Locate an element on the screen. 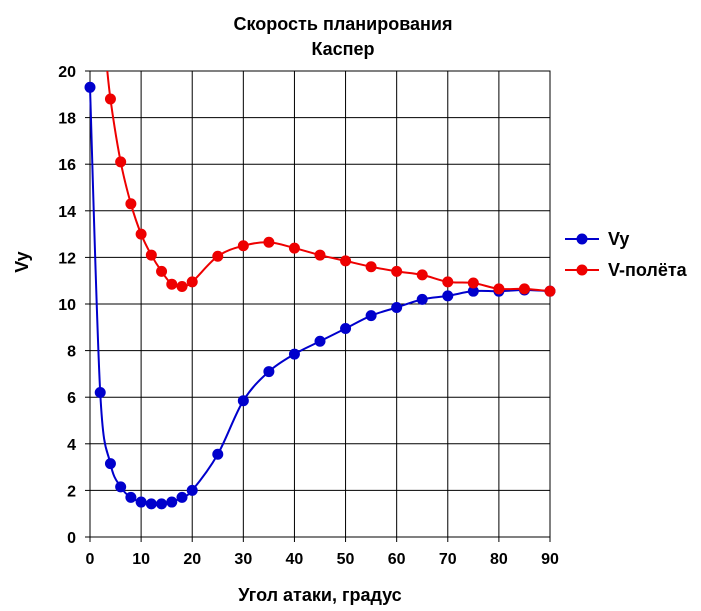 The width and height of the screenshot is (701, 611). x-tick-label: 40 is located at coordinates (295, 559).